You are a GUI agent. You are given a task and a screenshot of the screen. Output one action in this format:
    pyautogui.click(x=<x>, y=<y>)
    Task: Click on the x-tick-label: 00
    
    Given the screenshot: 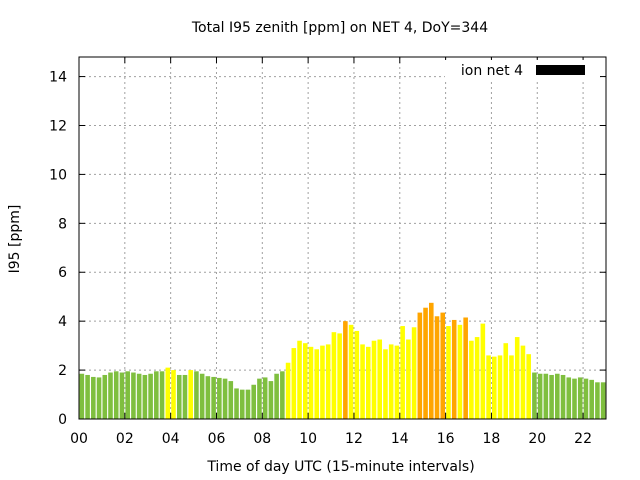 What is the action you would take?
    pyautogui.click(x=79, y=439)
    